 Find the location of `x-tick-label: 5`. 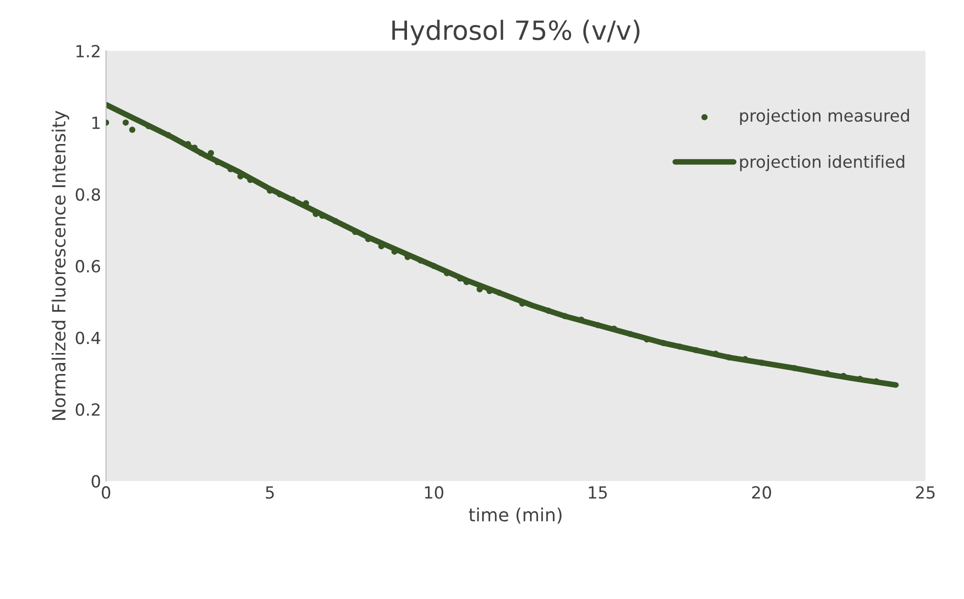

x-tick-label: 5 is located at coordinates (270, 492).